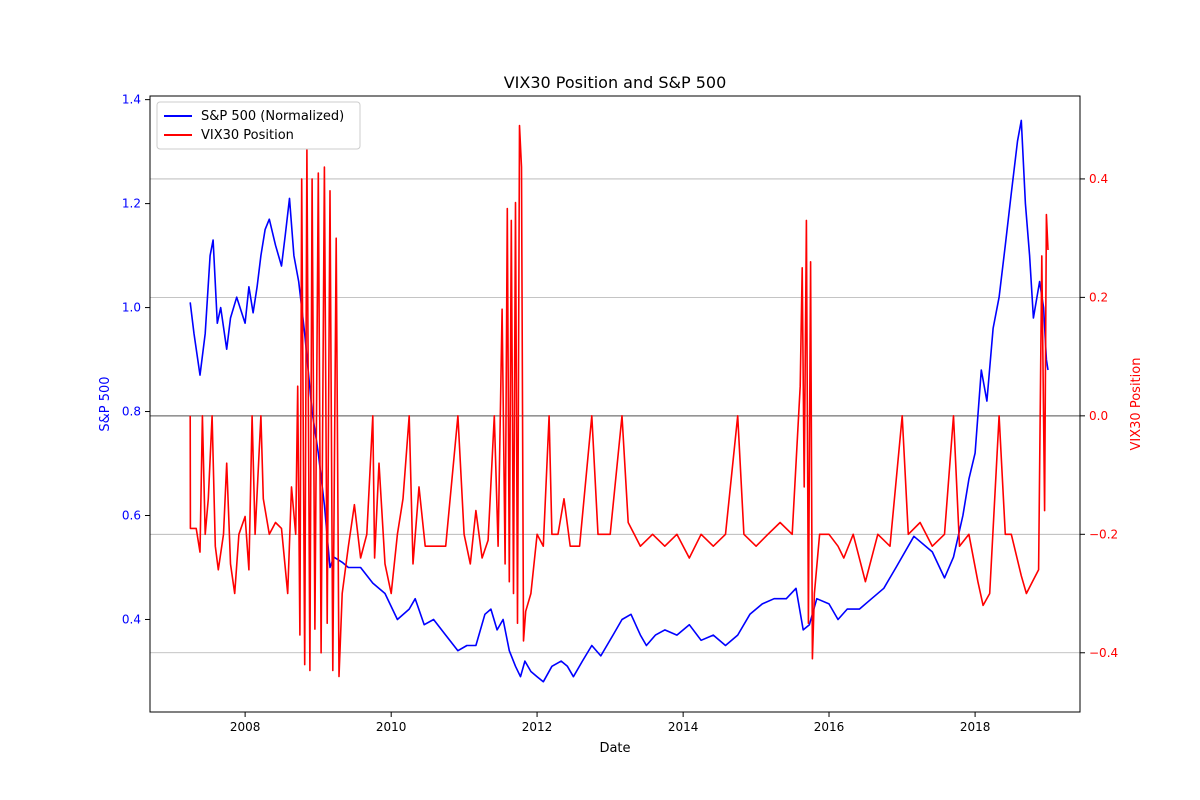 This screenshot has width=1200, height=800. Describe the element at coordinates (136, 359) in the screenshot. I see `left-y-axis: 0.4 0.6 0.8 1.0 1.2 1.4` at that location.